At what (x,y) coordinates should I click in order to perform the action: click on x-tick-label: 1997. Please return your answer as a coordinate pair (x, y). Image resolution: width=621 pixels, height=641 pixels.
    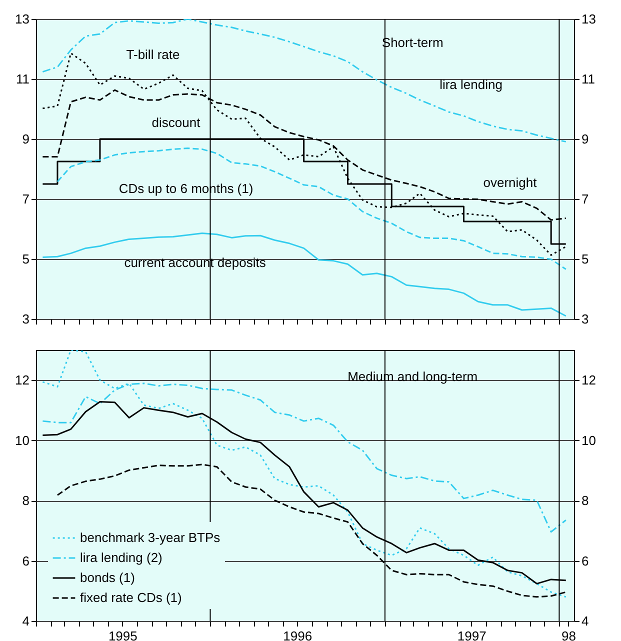
    Looking at the image, I should click on (471, 634).